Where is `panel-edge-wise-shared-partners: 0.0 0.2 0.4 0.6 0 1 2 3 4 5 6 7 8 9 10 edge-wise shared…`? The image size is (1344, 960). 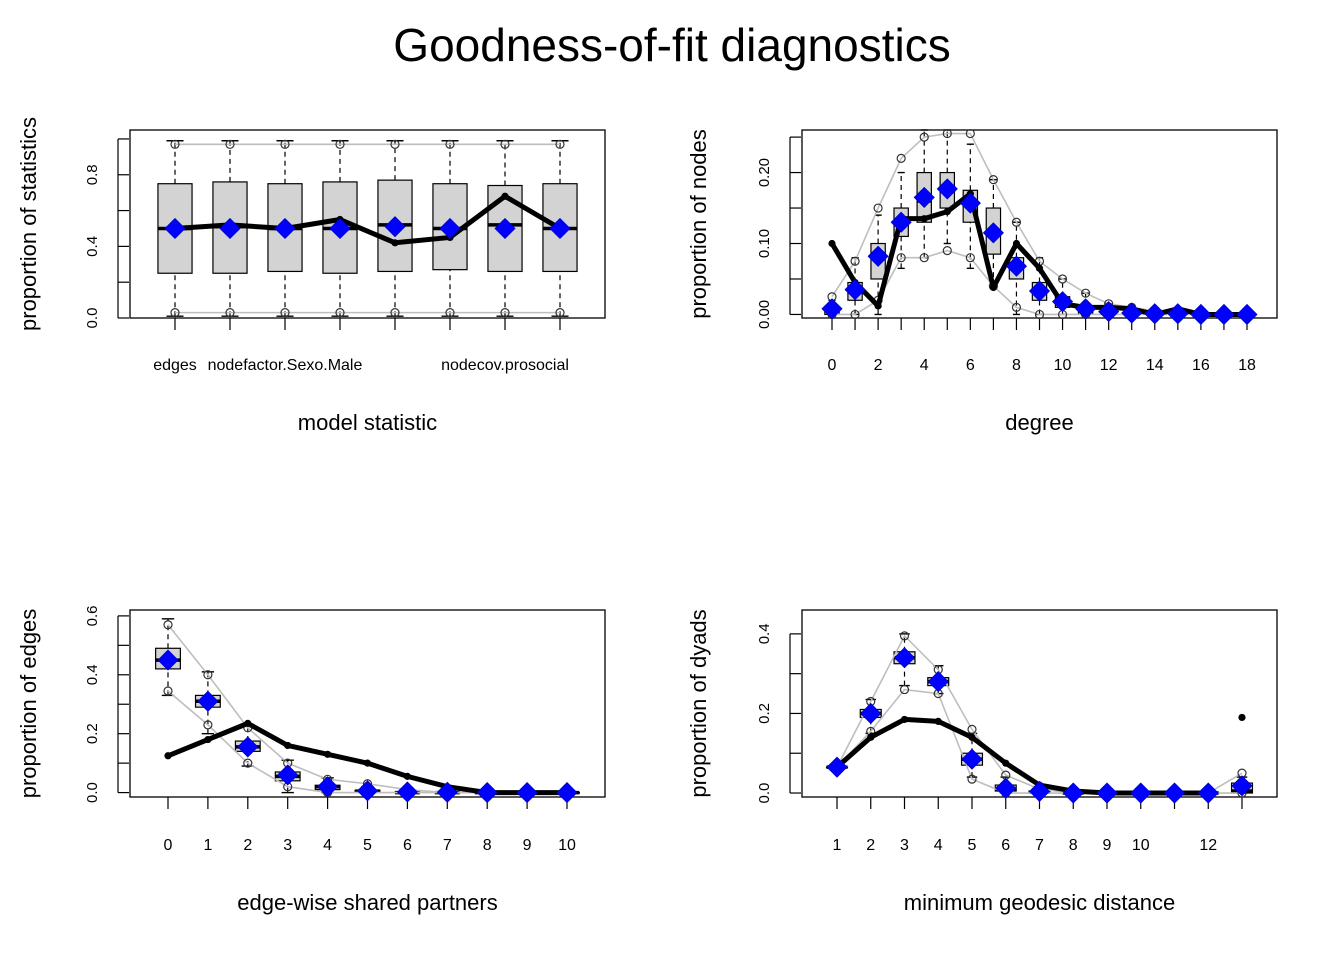
panel-edge-wise-shared-partners: 0.0 0.2 0.4 0.6 0 1 2 3 4 5 6 7 8 9 10 edge-wise shared… is located at coordinates (311, 760).